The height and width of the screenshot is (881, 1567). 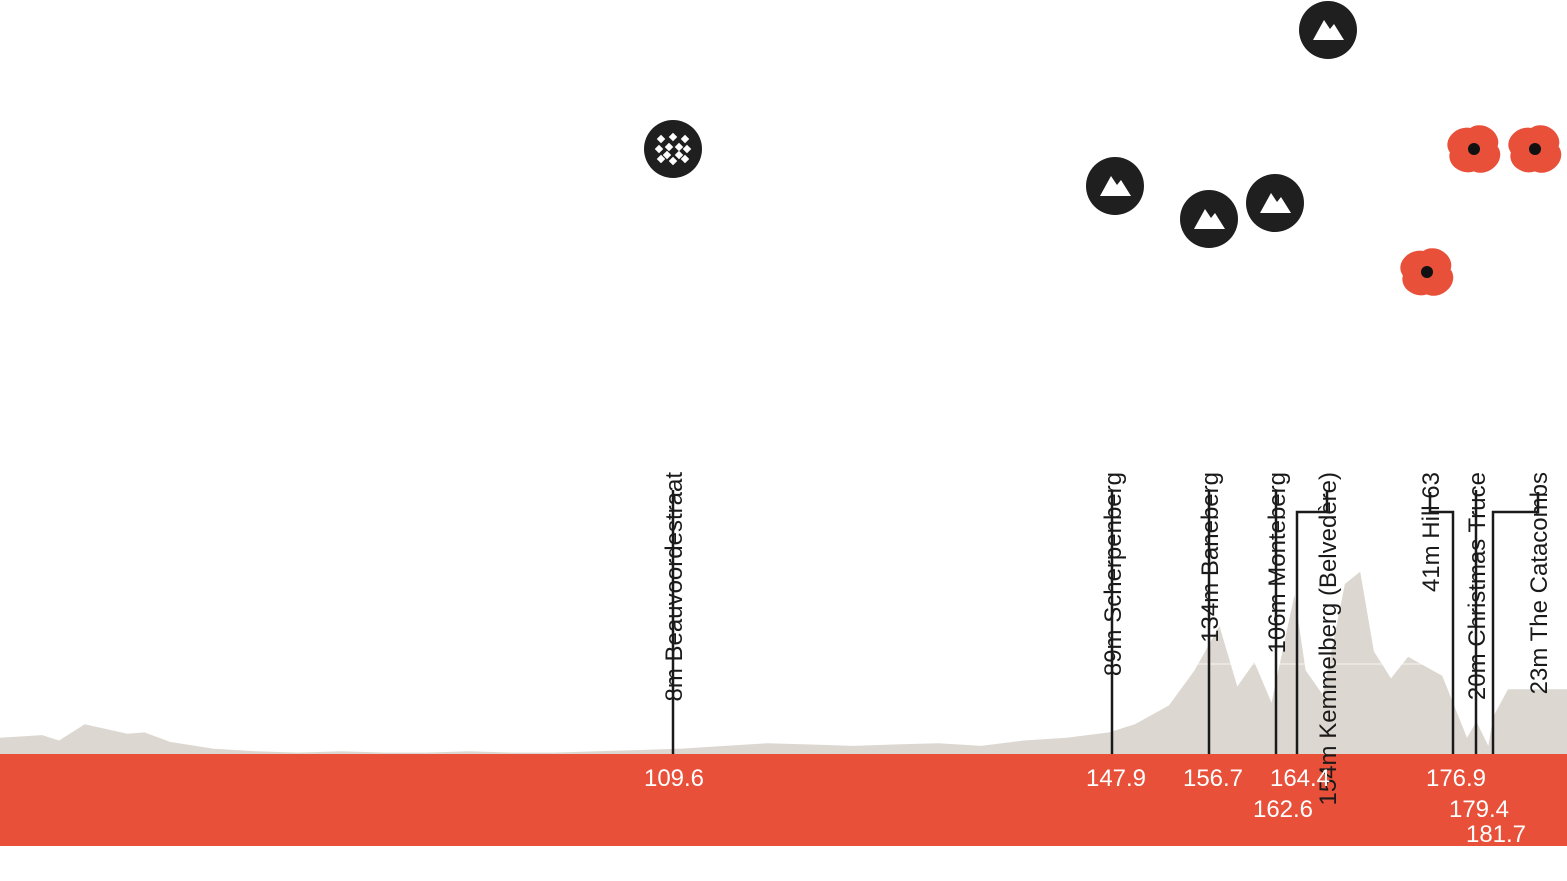 What do you see at coordinates (1479, 809) in the screenshot?
I see `km-label: 179.4` at bounding box center [1479, 809].